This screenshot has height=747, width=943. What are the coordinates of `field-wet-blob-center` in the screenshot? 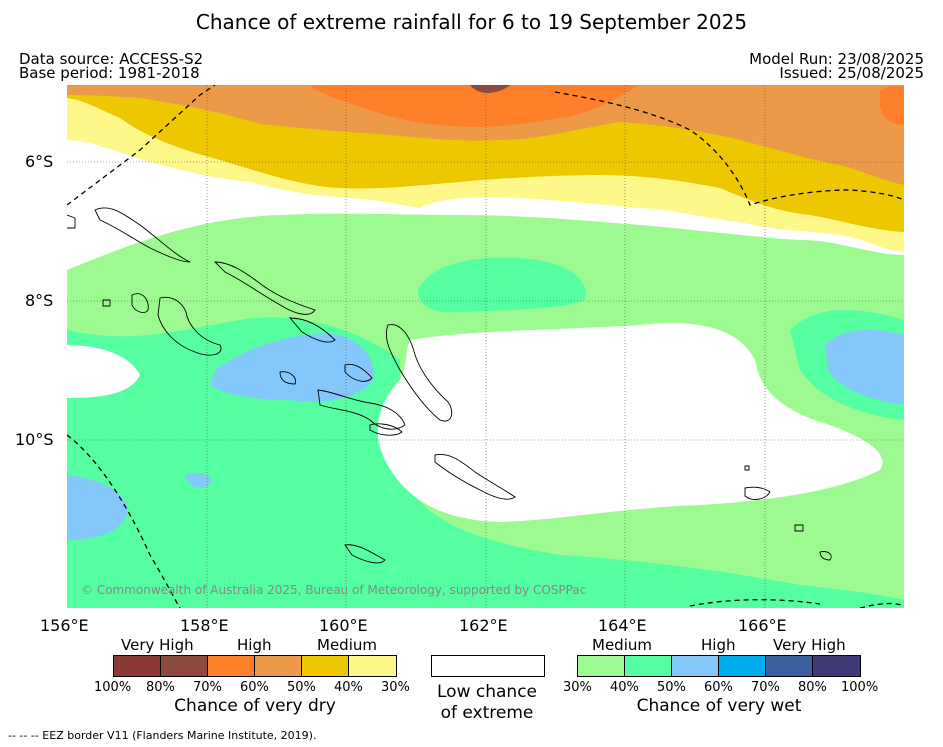 It's located at (502, 285).